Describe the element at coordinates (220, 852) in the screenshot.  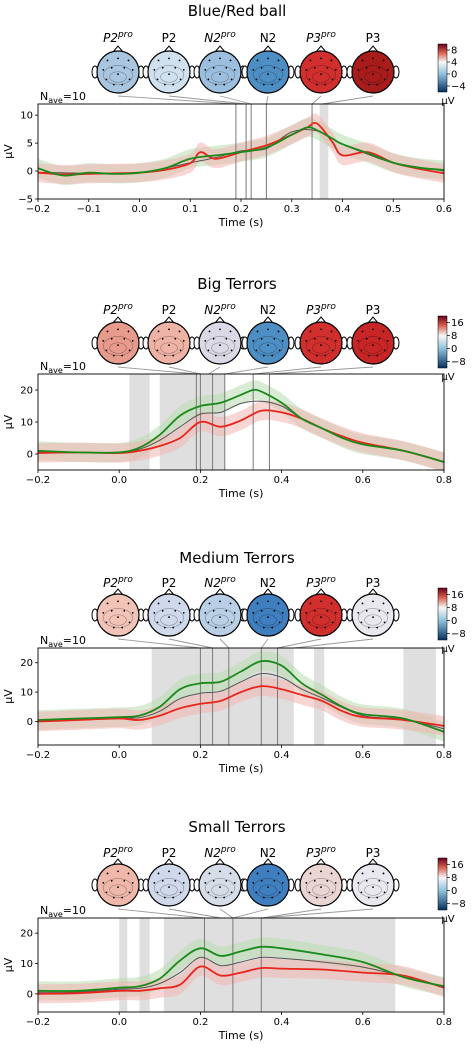
I see `topomap-label: N2pro` at that location.